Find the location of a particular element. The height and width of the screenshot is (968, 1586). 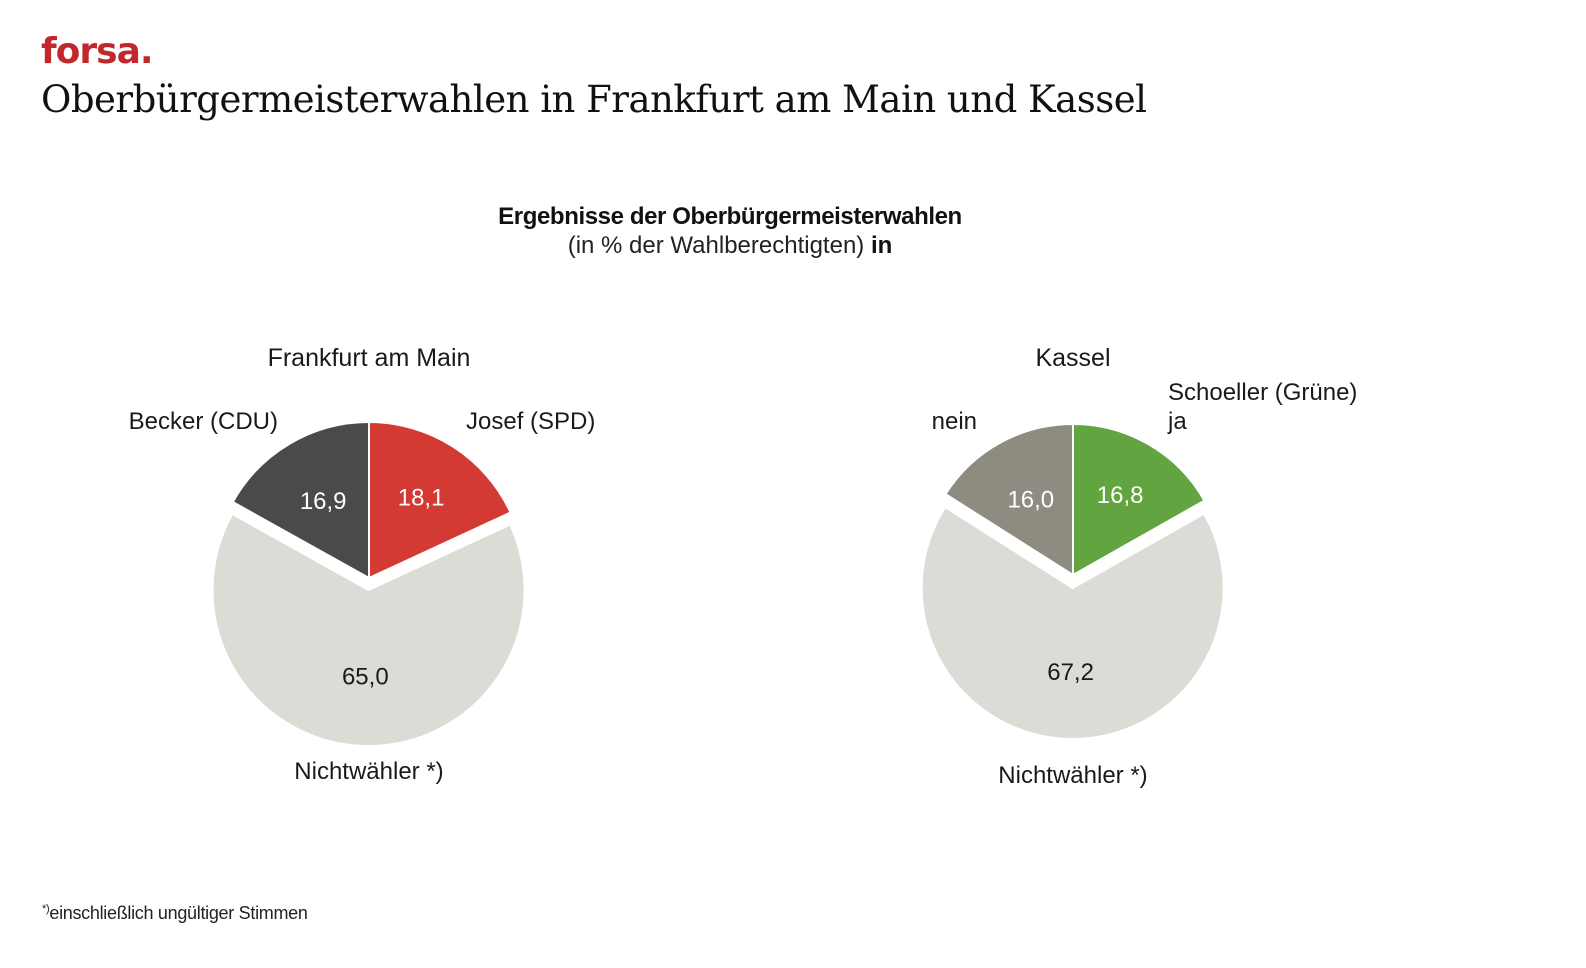

pie-slice-josef-spd is located at coordinates (440, 500).